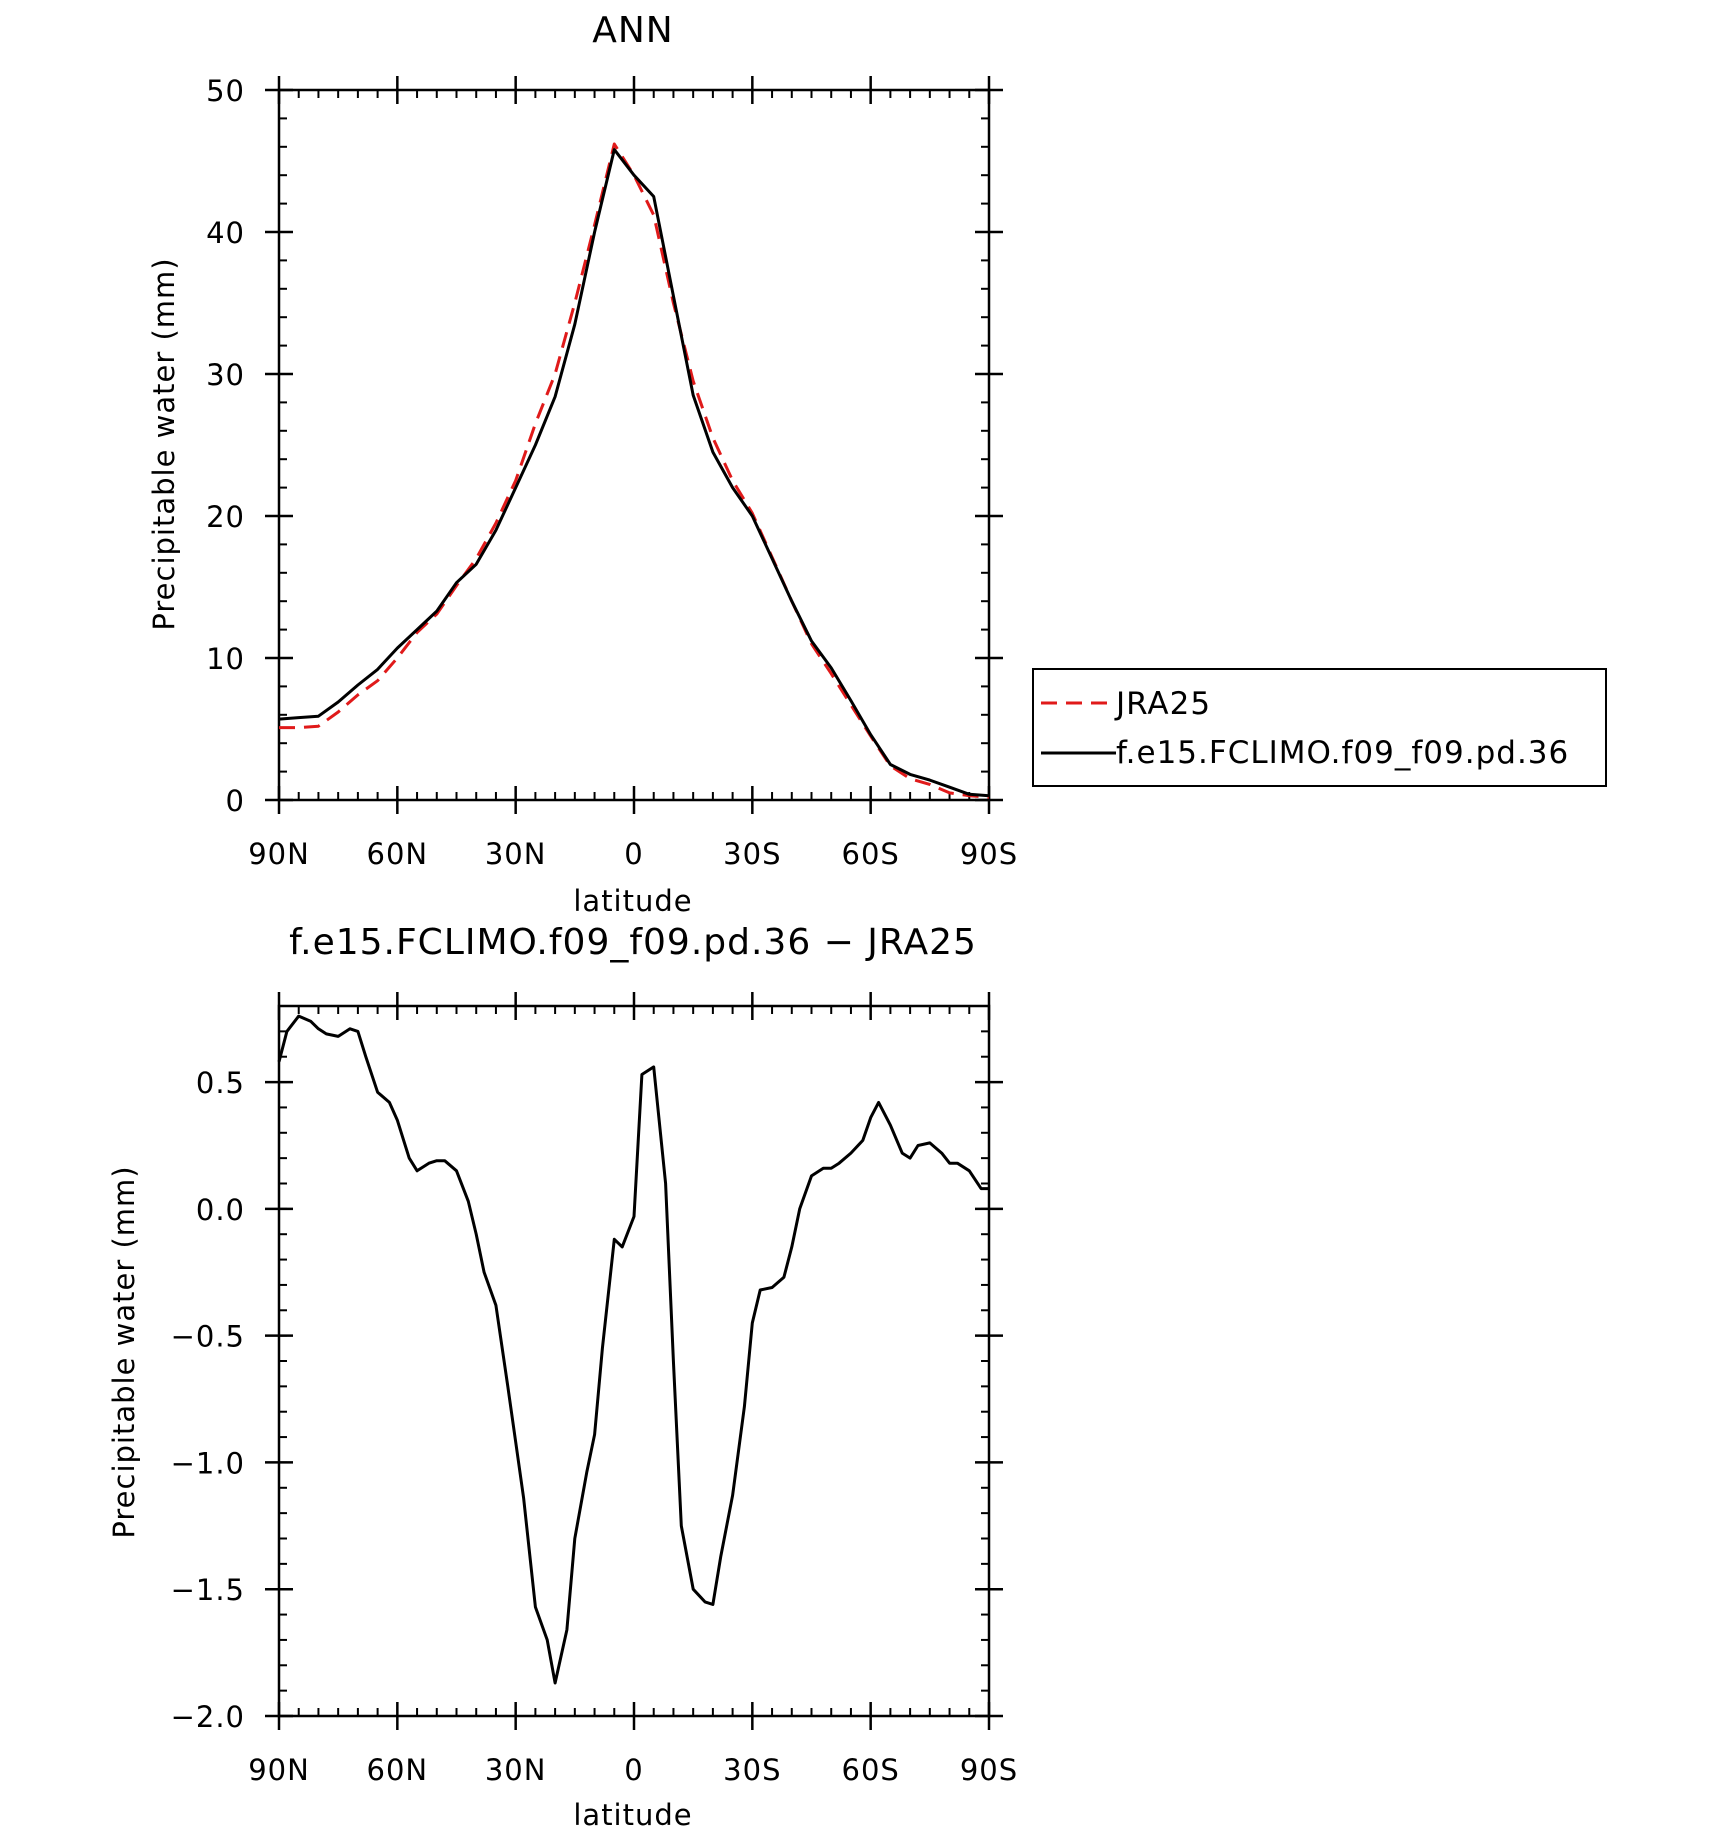  Describe the element at coordinates (633, 30) in the screenshot. I see `chart-title: ANN` at that location.